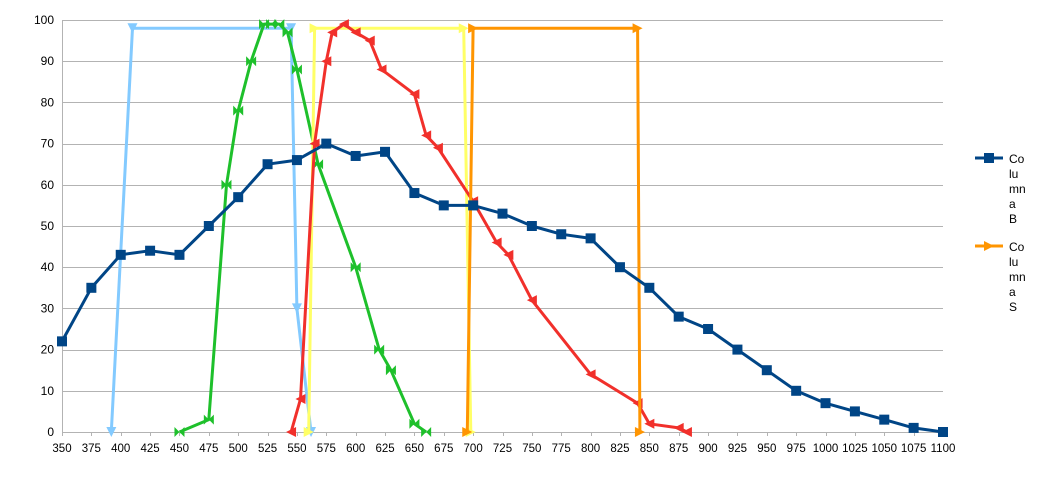  Describe the element at coordinates (48, 61) in the screenshot. I see `y-tick-label: 90` at that location.